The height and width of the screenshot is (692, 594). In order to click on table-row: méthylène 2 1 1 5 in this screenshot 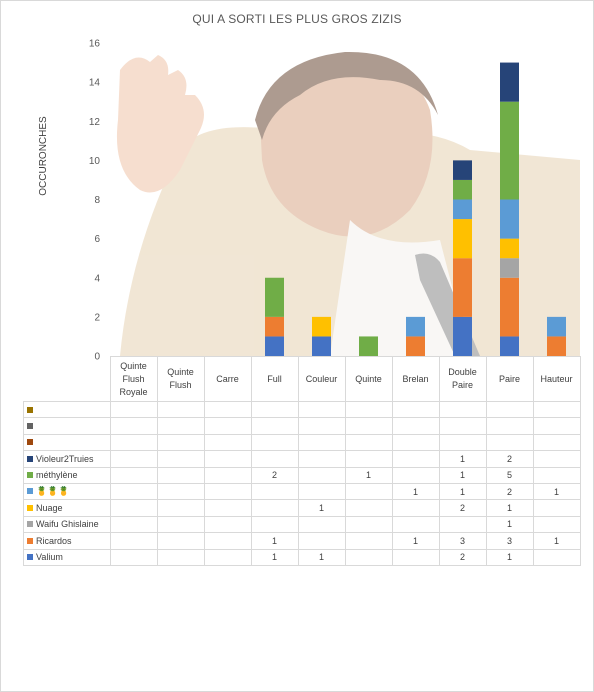, I will do `click(302, 475)`.